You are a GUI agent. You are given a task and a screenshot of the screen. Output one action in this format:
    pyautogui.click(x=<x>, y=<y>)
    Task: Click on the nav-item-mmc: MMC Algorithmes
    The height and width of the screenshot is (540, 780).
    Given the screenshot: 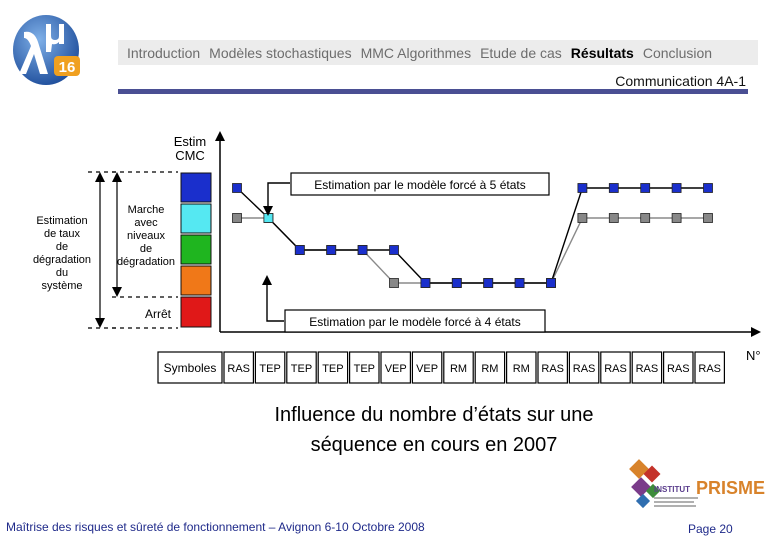 What is the action you would take?
    pyautogui.click(x=416, y=52)
    